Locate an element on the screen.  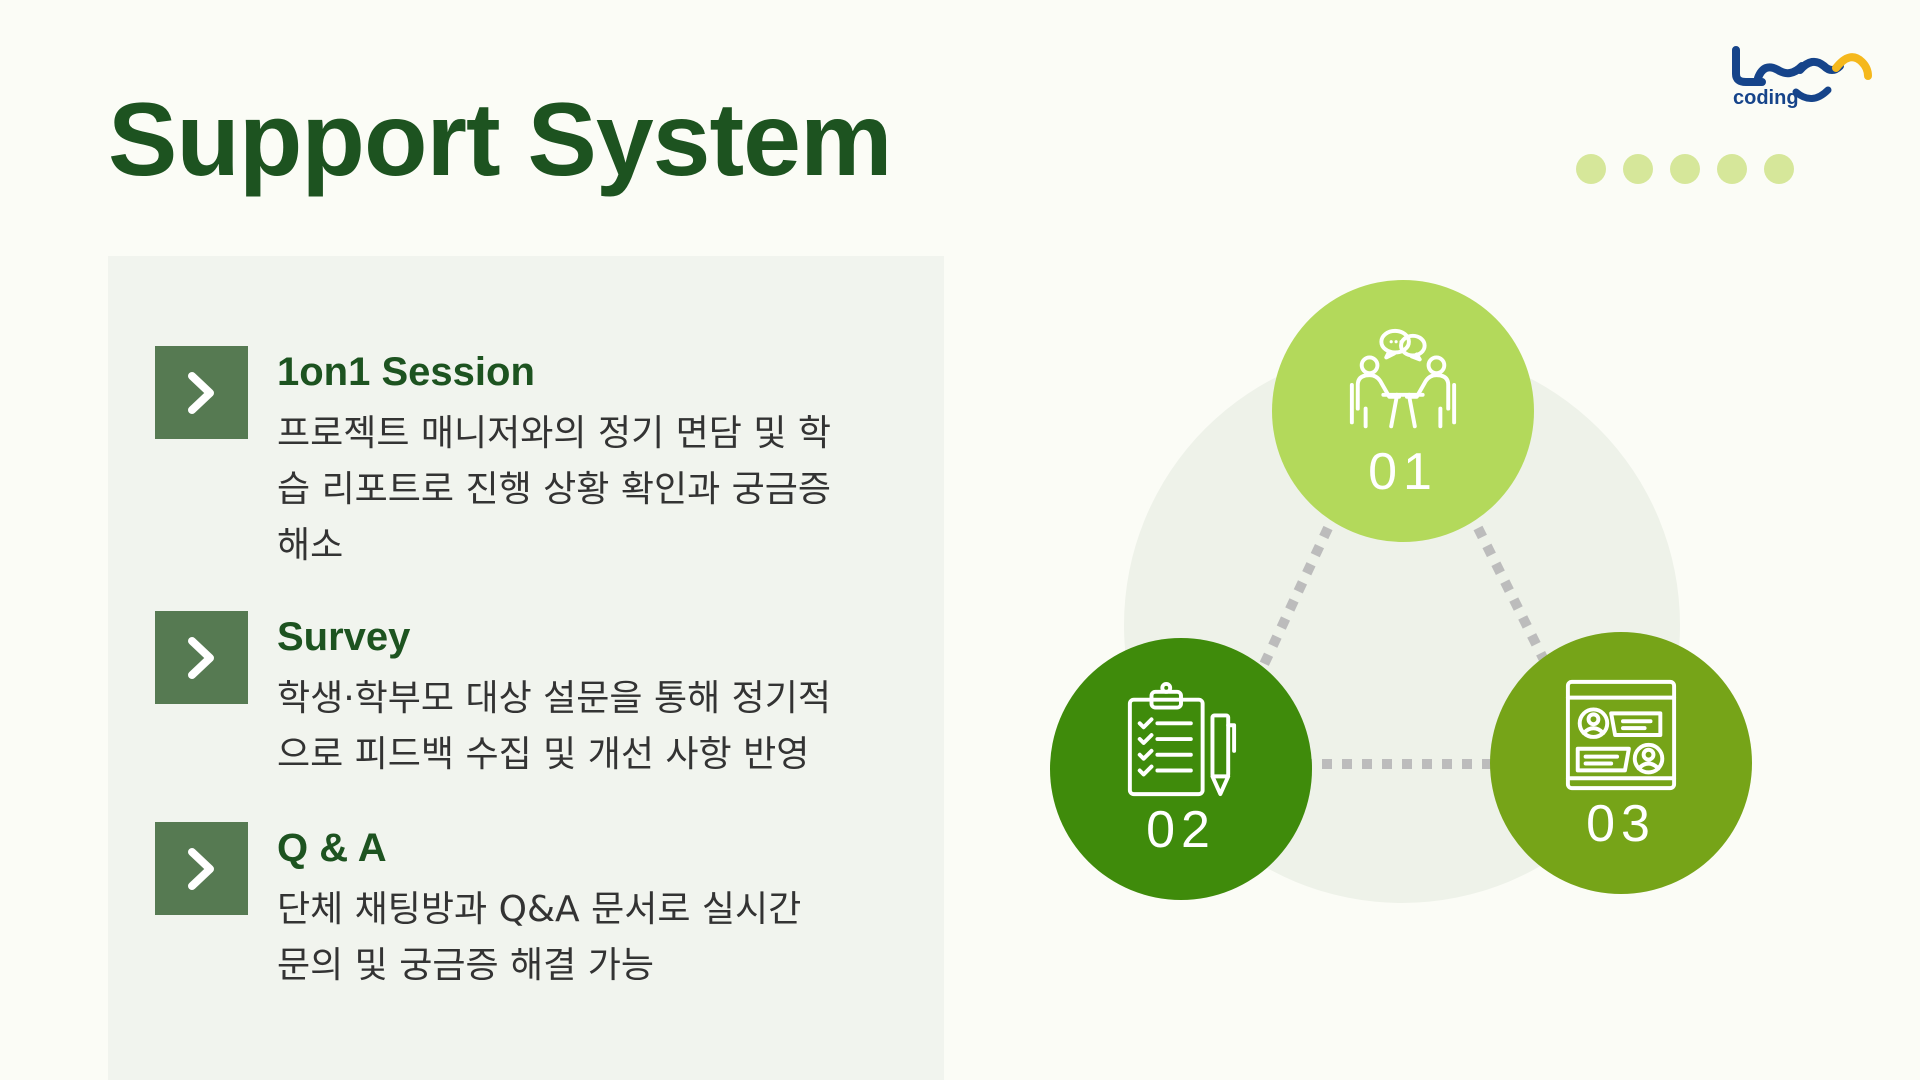
meeting-icon is located at coordinates (1403, 378).